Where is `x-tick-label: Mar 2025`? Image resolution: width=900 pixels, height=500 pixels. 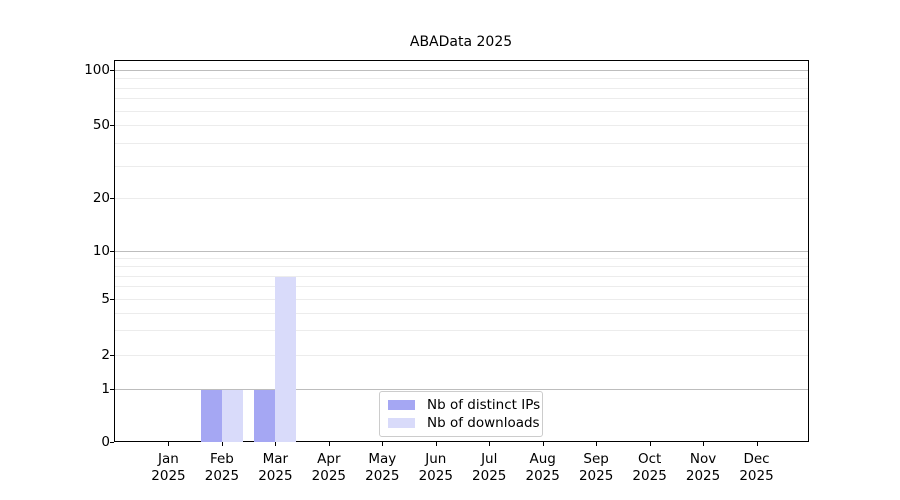
x-tick-label: Mar 2025 is located at coordinates (275, 467).